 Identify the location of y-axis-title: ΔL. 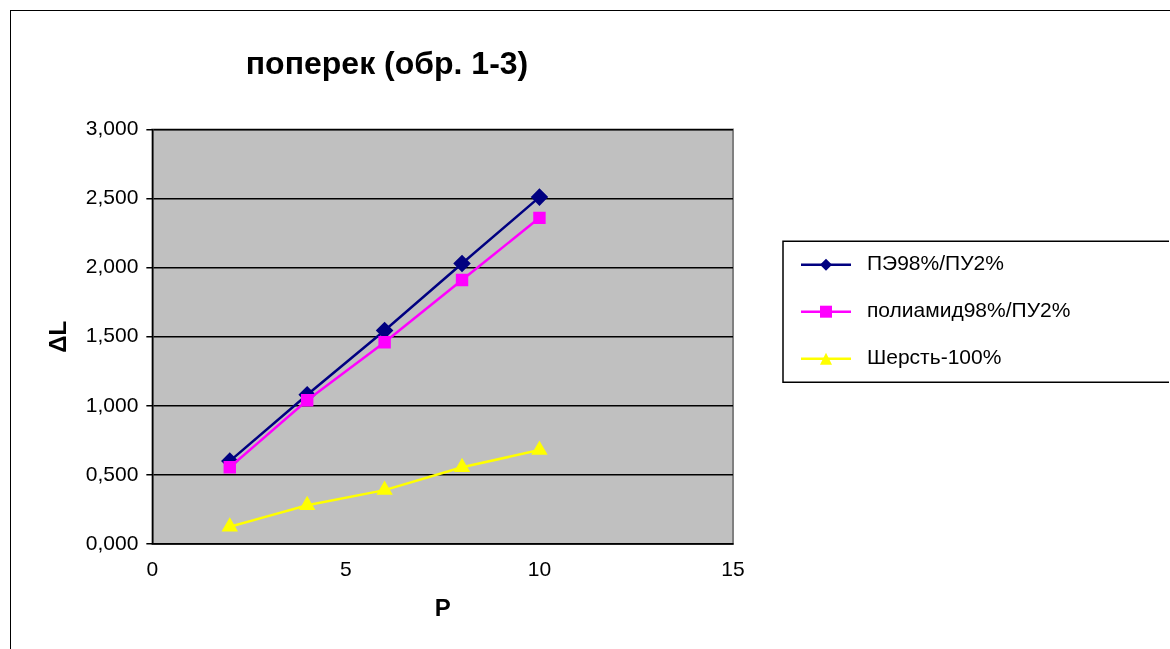
(58, 336).